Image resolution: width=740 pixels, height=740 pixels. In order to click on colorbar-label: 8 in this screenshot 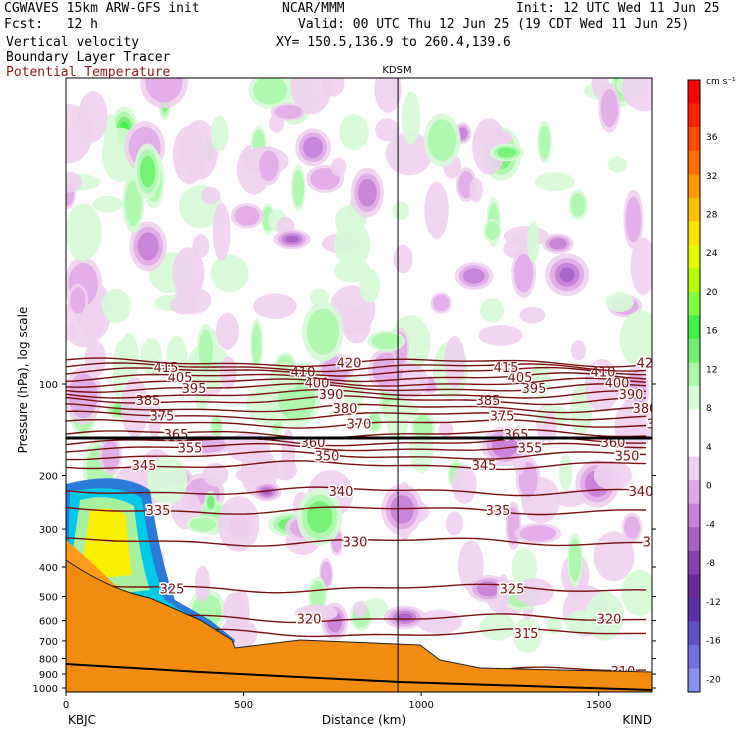, I will do `click(709, 409)`.